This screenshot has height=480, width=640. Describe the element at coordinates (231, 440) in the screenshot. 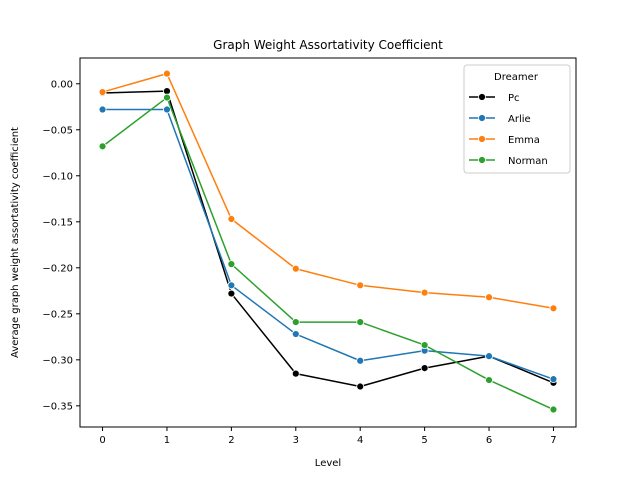

I see `x-tick-label: 2` at that location.